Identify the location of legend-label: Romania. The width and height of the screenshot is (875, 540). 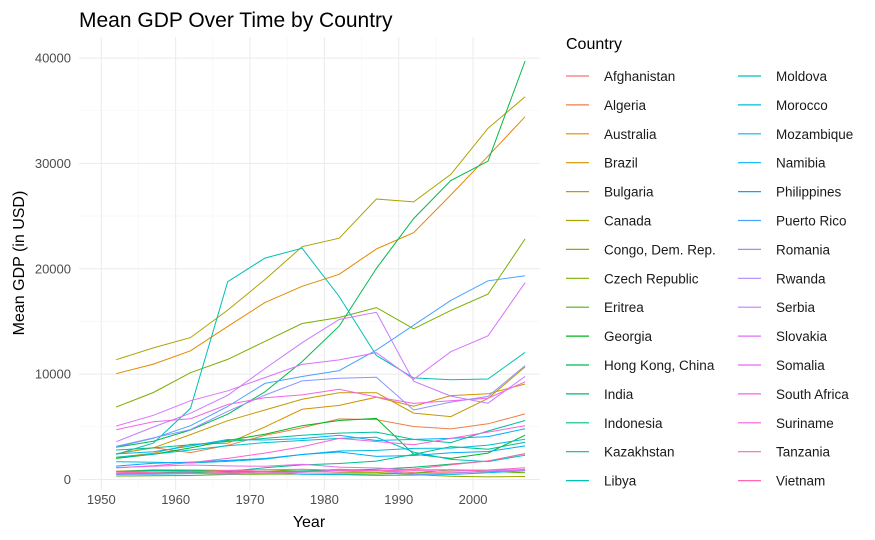
(803, 249).